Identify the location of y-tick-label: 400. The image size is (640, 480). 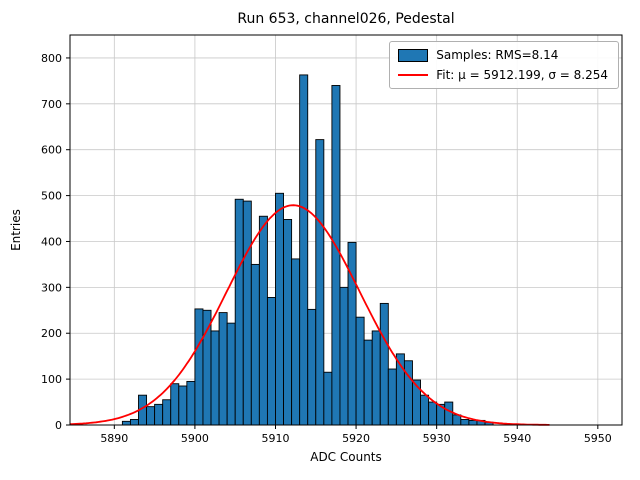
(51, 241).